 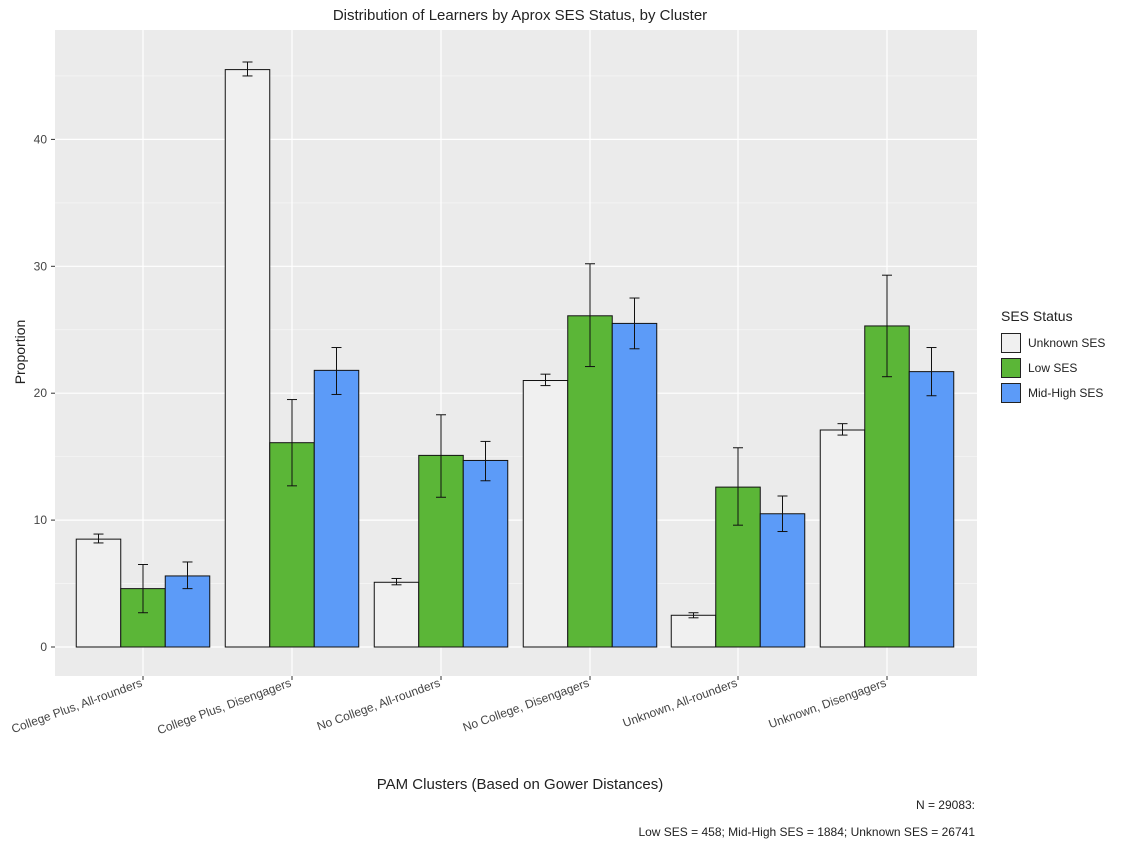 I want to click on legend-item-unknown-ses: Unknown SES, so click(x=1053, y=342).